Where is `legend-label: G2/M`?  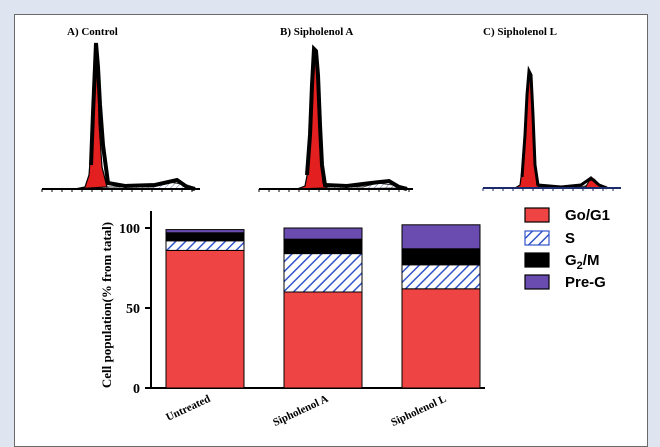
legend-label: G2/M is located at coordinates (582, 262).